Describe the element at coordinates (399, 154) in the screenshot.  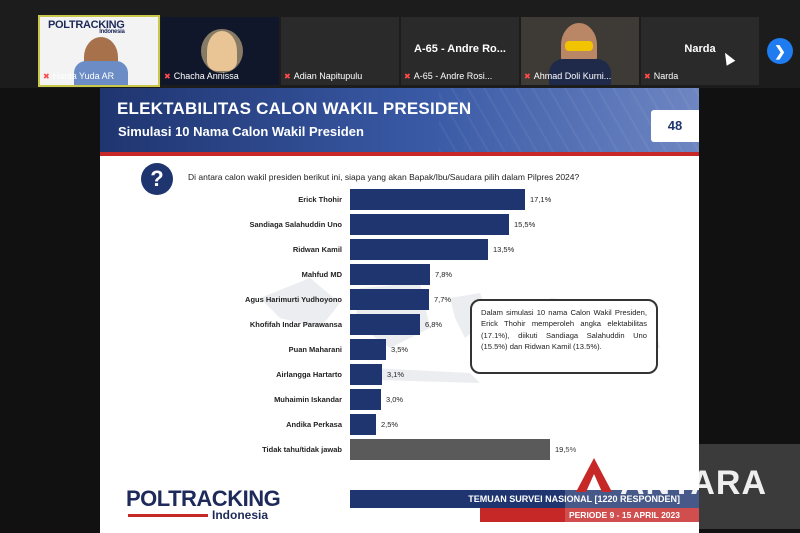
I see `header-divider` at that location.